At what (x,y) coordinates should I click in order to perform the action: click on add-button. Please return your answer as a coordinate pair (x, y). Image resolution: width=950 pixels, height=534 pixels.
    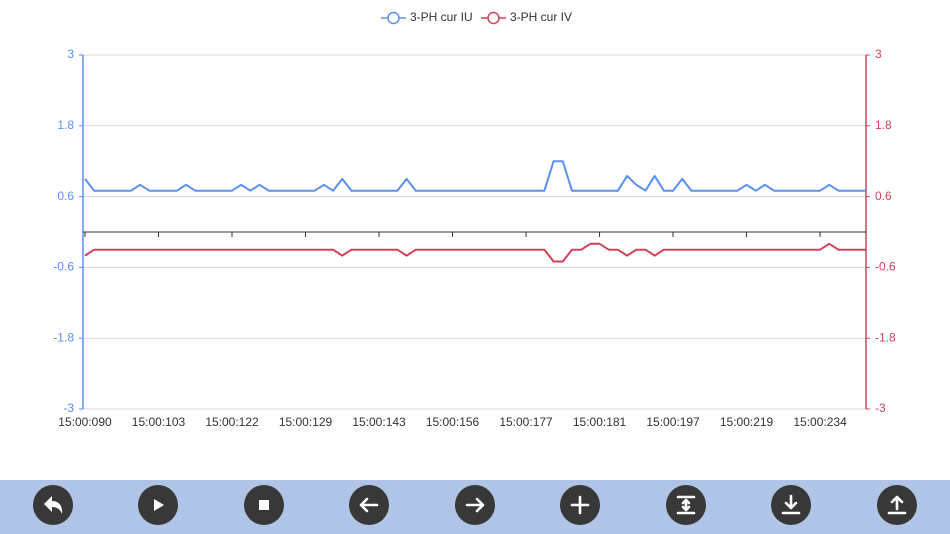
    Looking at the image, I should click on (580, 505).